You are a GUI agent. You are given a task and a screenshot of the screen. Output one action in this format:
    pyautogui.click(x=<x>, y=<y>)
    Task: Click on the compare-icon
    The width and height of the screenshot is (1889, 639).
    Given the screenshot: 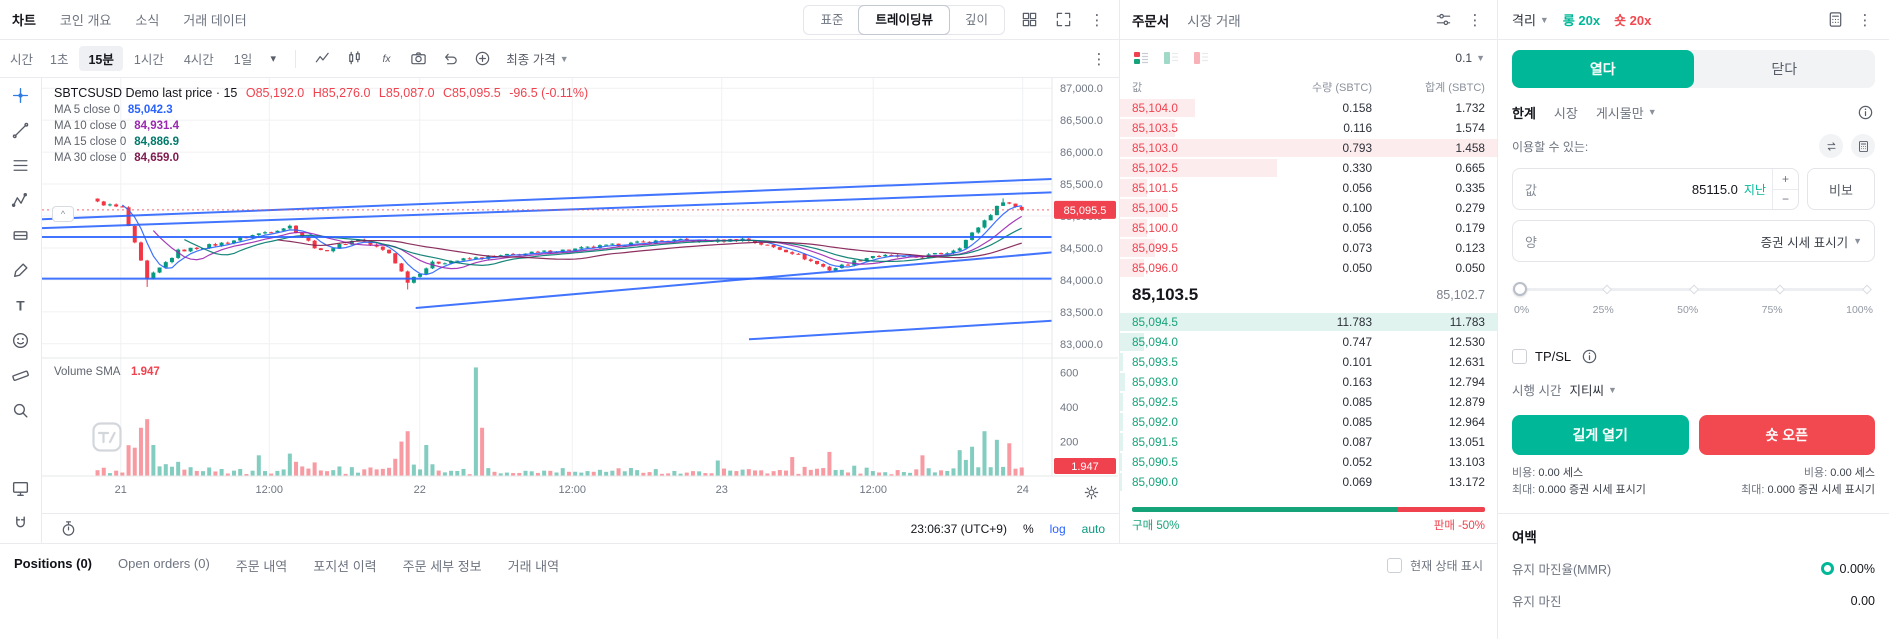 What is the action you would take?
    pyautogui.click(x=482, y=59)
    